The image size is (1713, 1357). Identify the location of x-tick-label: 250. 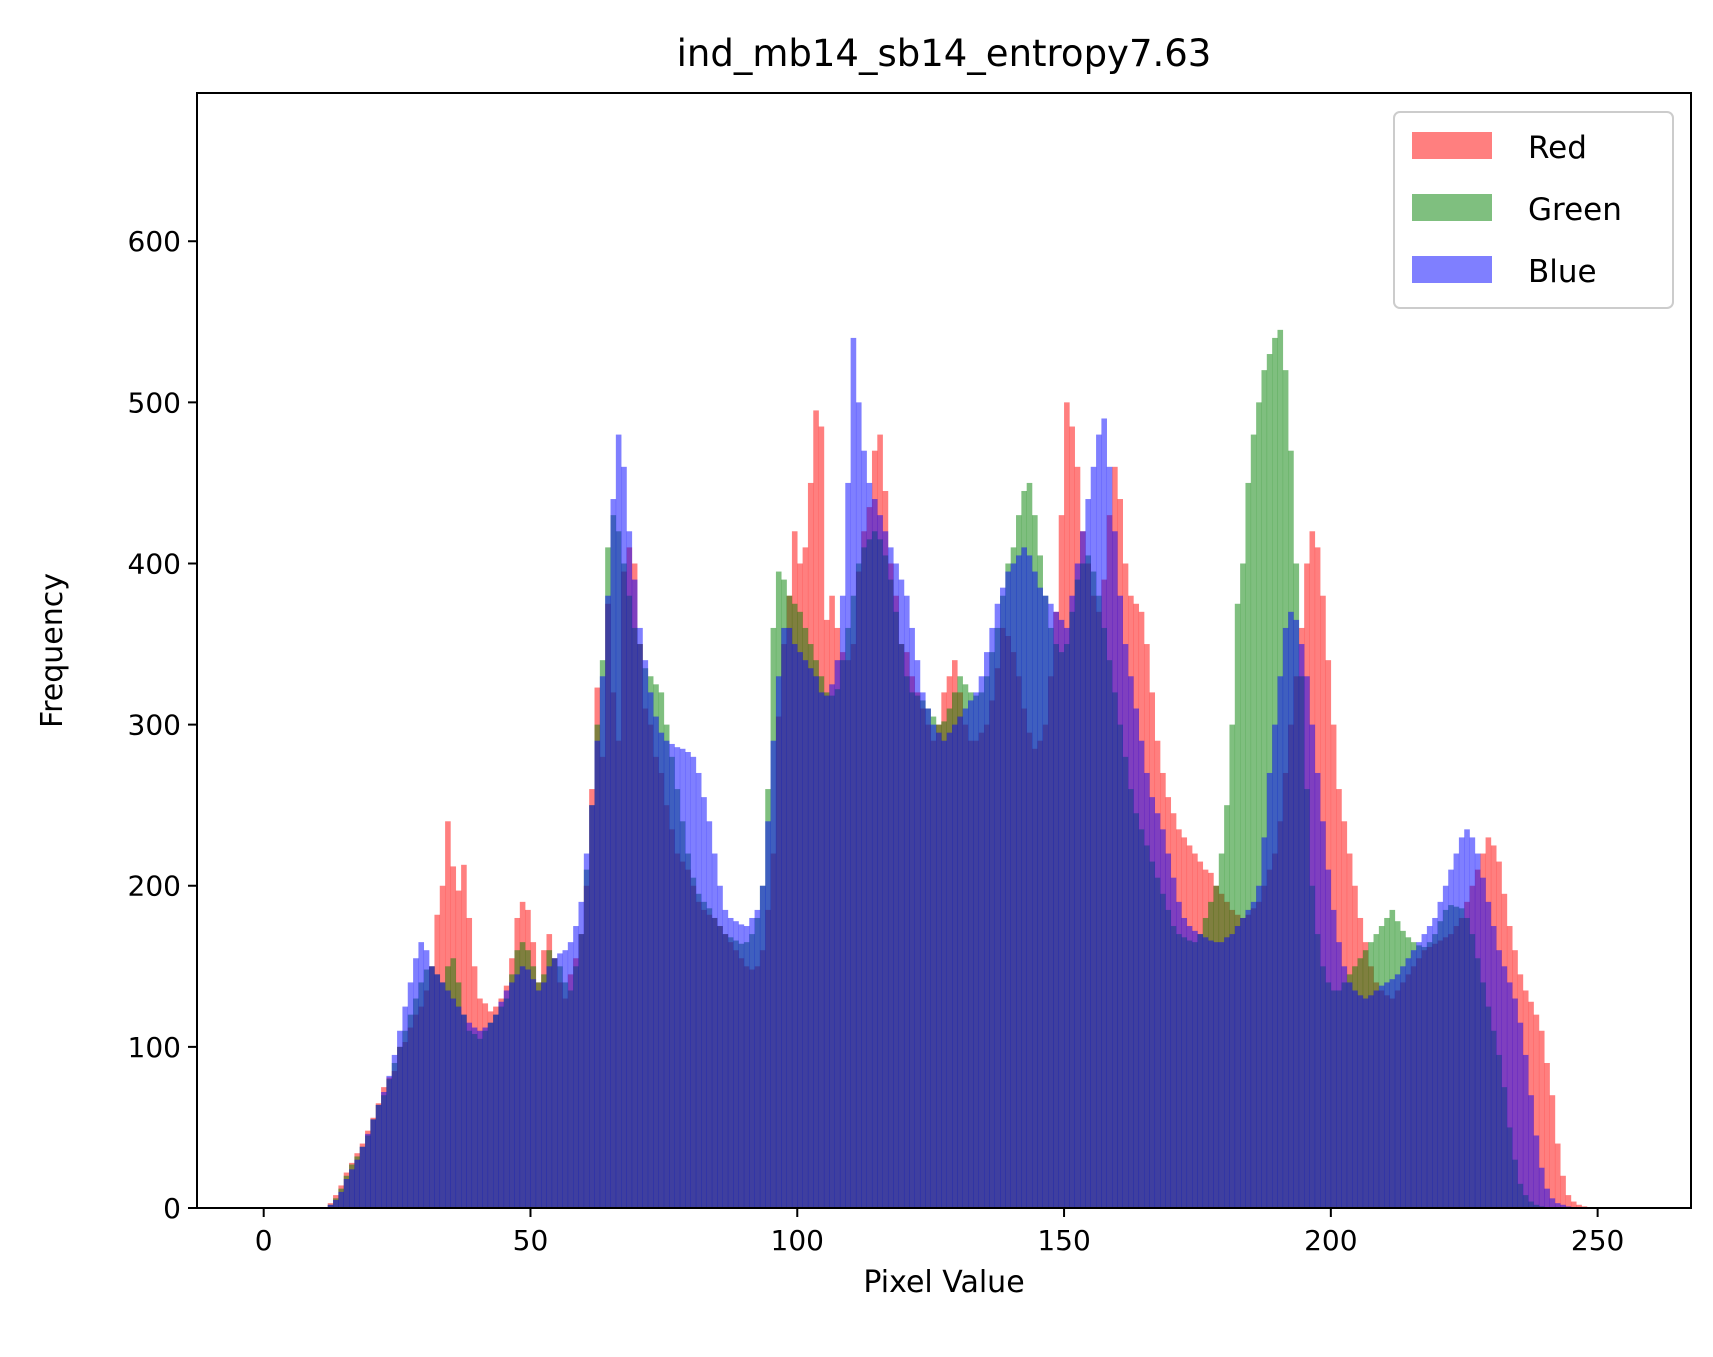
(1597, 1240).